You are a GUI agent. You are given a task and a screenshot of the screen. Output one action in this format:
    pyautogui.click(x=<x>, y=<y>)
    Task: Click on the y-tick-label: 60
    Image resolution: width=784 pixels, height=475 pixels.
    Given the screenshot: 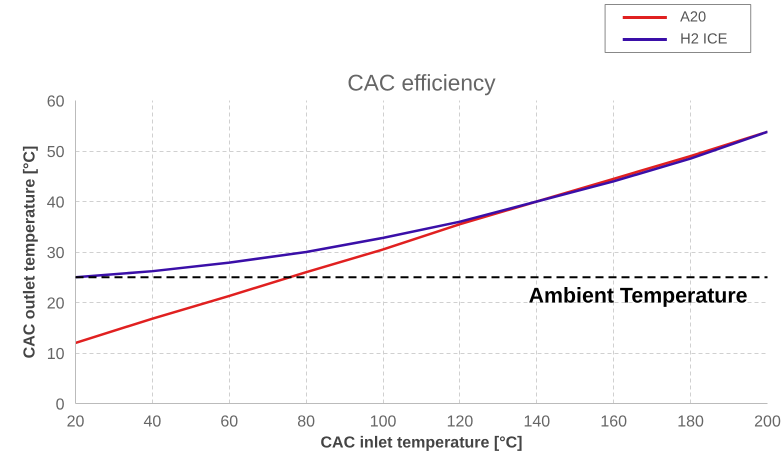 What is the action you would take?
    pyautogui.click(x=55, y=102)
    